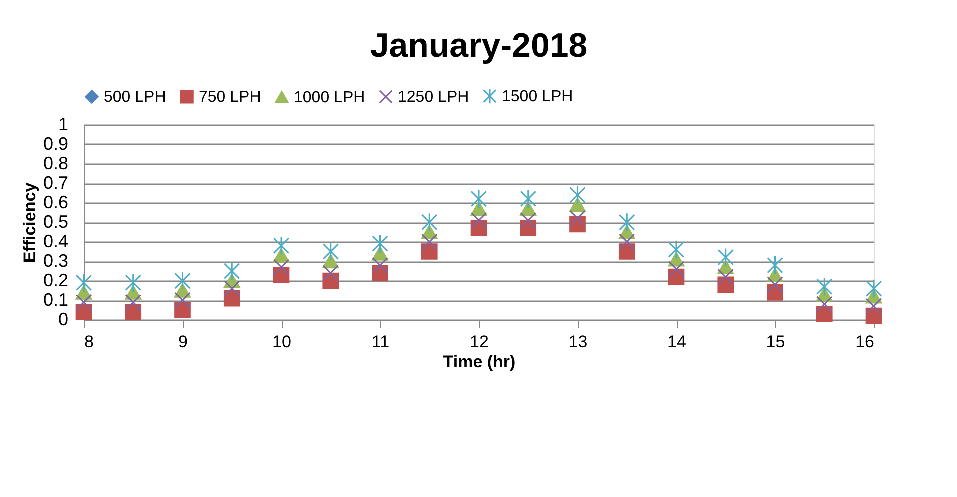 This screenshot has height=497, width=957. I want to click on y-tick-label: 0.8, so click(55, 164).